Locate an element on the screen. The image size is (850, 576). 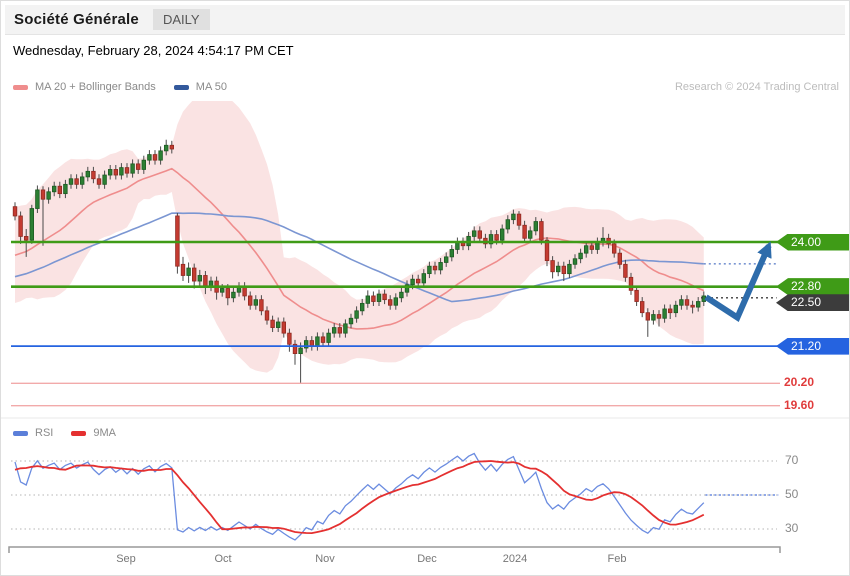
legend-rsi: RSI is located at coordinates (33, 433).